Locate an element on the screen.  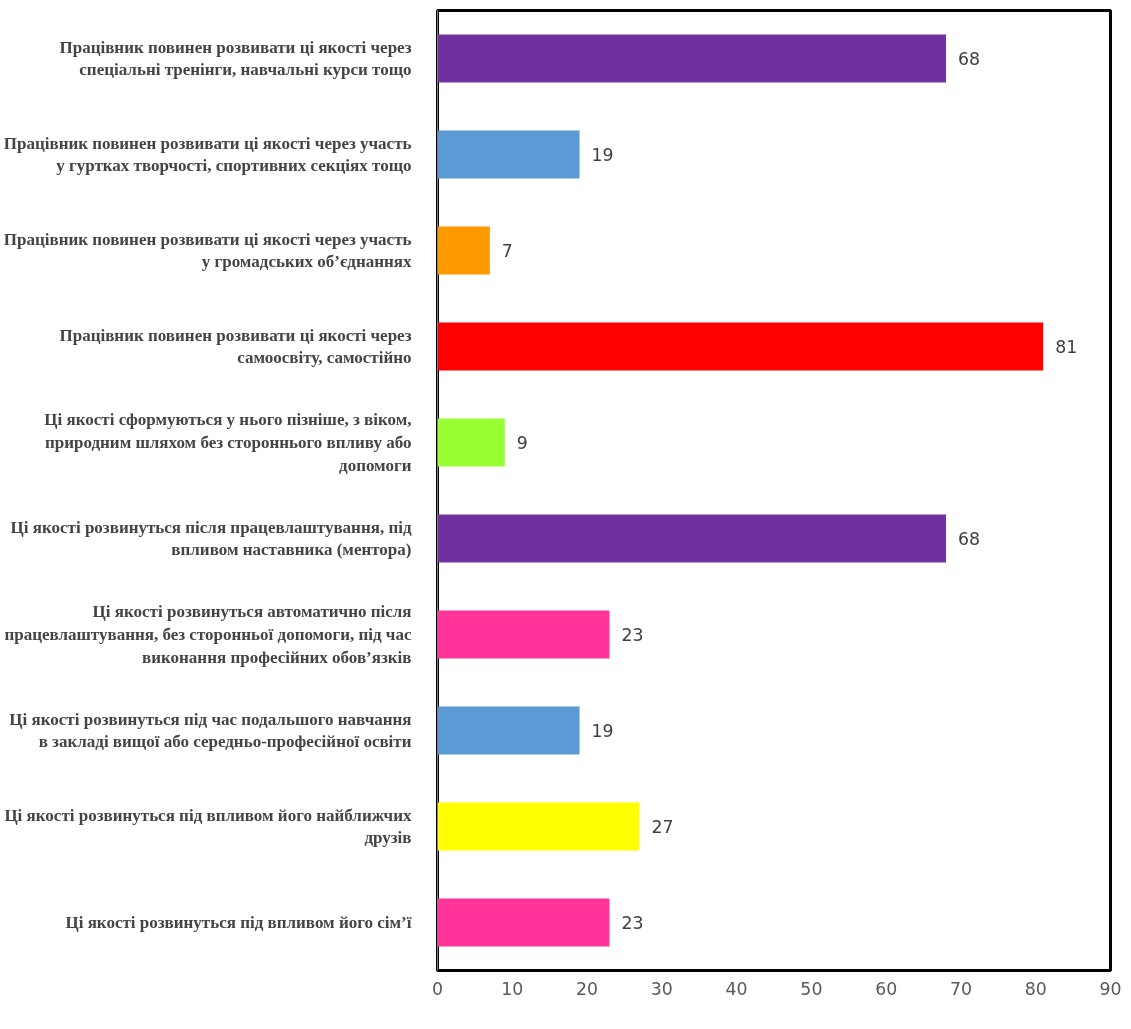
y-tick-label: Працівник повинен розвивати ці якості через самоосвіту, самостійно is located at coordinates (235, 346).